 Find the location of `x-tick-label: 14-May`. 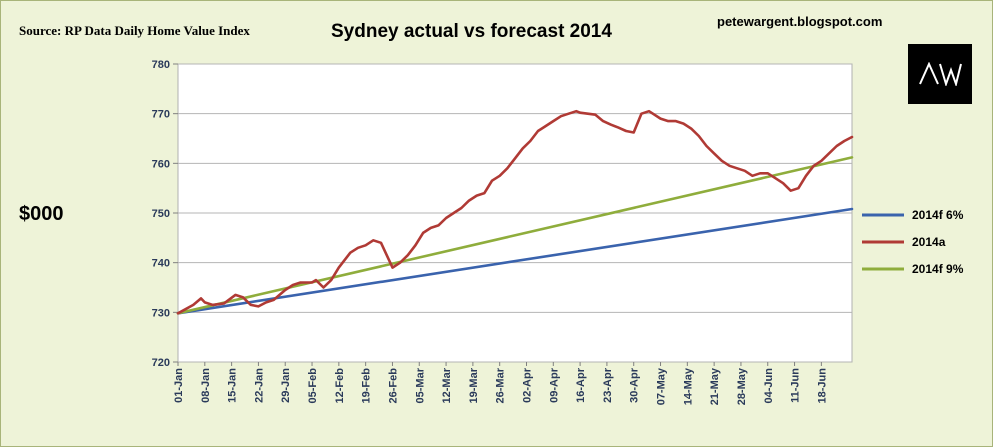

x-tick-label: 14-May is located at coordinates (688, 386).